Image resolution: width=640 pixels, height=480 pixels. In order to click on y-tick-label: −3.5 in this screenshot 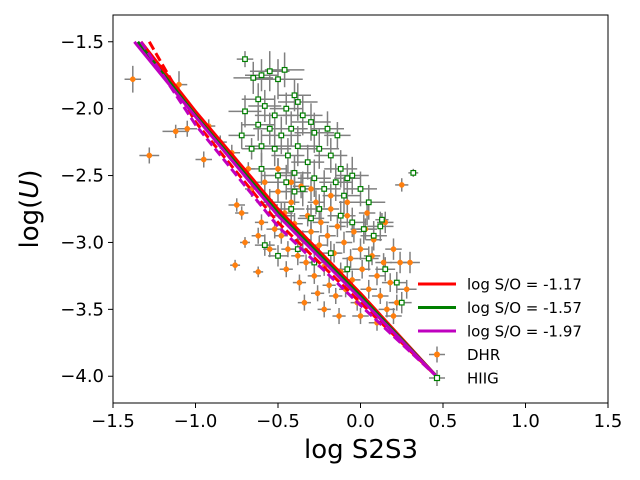, I will do `click(82, 309)`.